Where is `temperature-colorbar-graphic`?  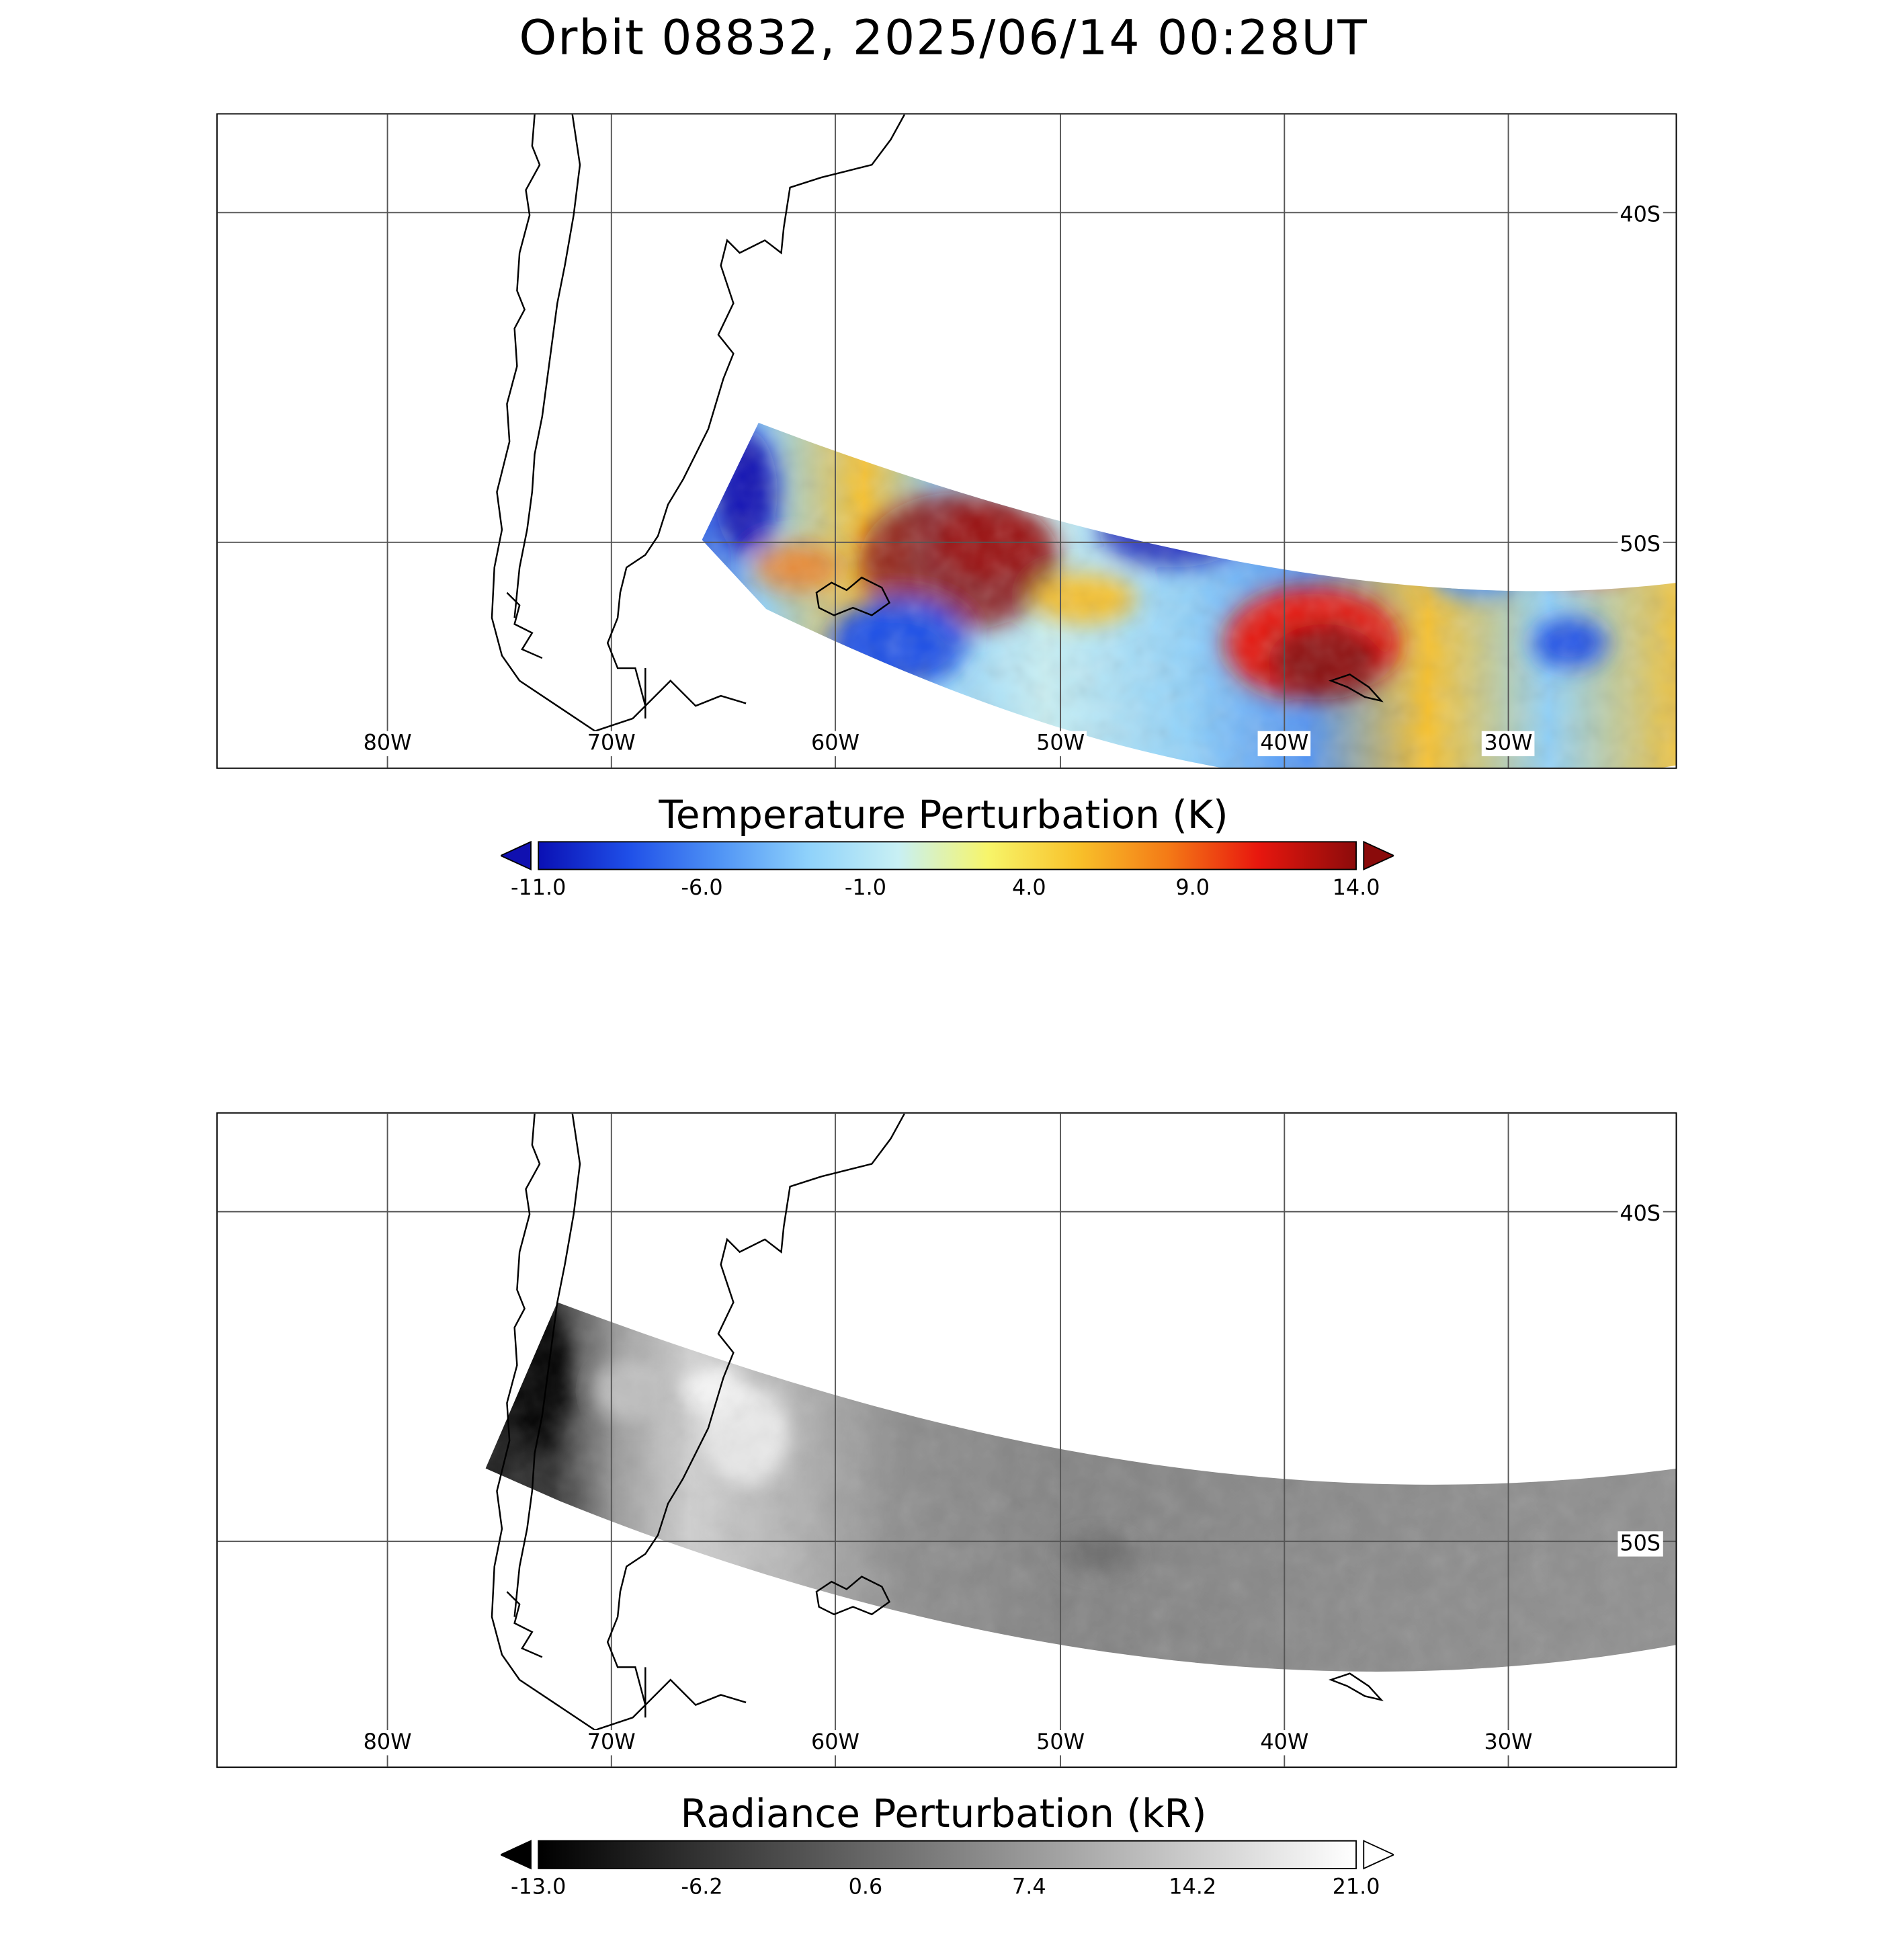
temperature-colorbar-graphic is located at coordinates (947, 856).